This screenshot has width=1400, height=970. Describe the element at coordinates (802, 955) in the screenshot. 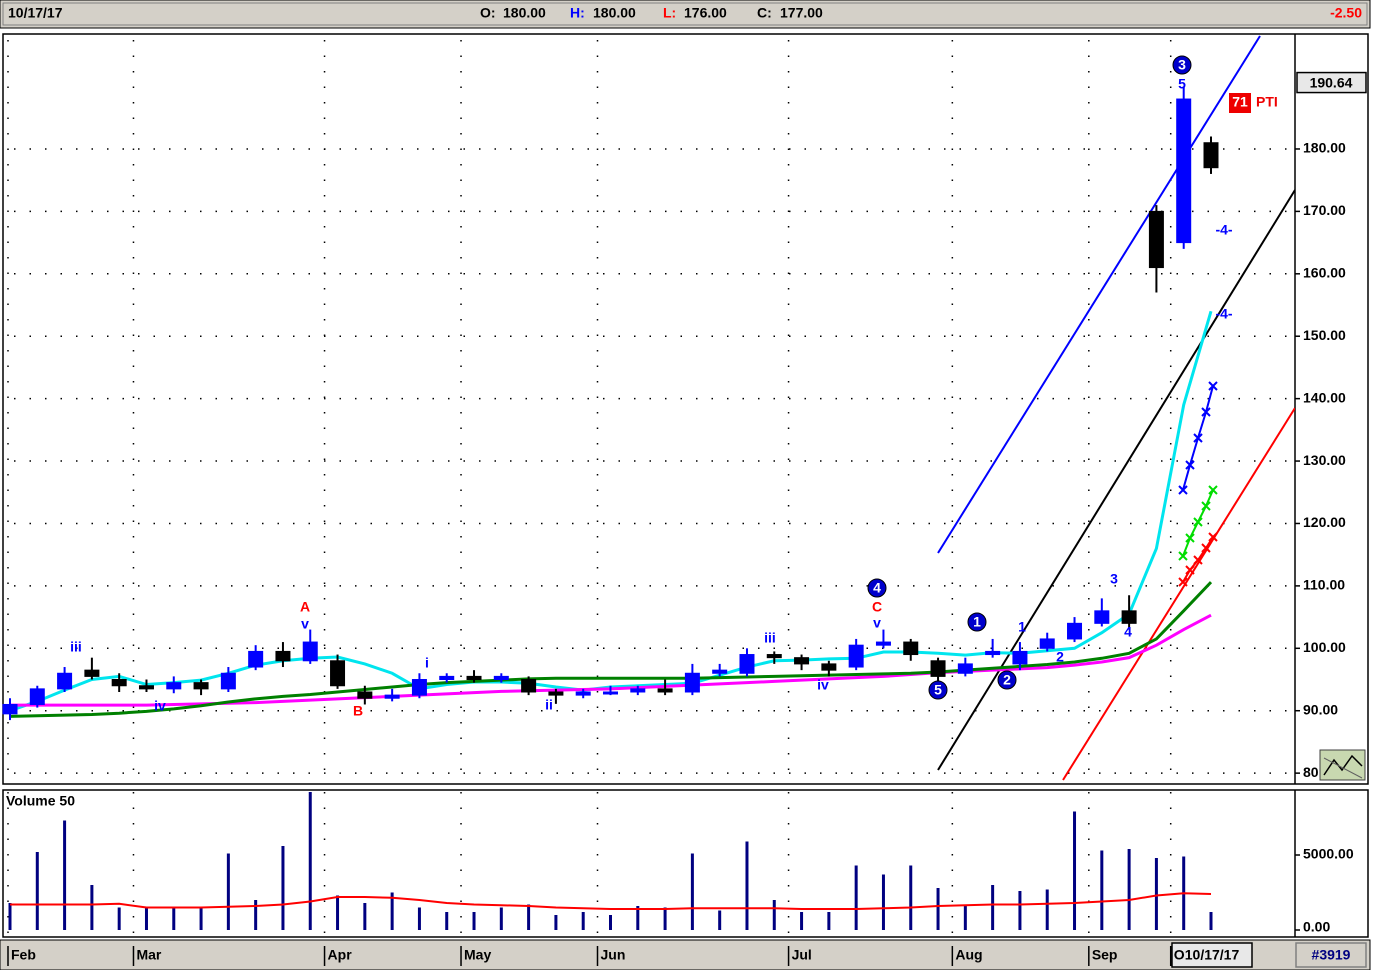

I see `x-tick-label: Jul` at that location.